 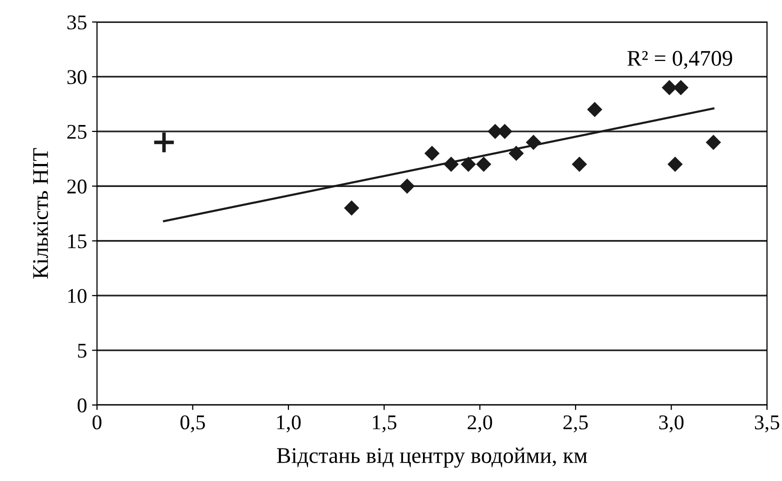 I want to click on x-tick-label: 2,0, so click(x=480, y=423).